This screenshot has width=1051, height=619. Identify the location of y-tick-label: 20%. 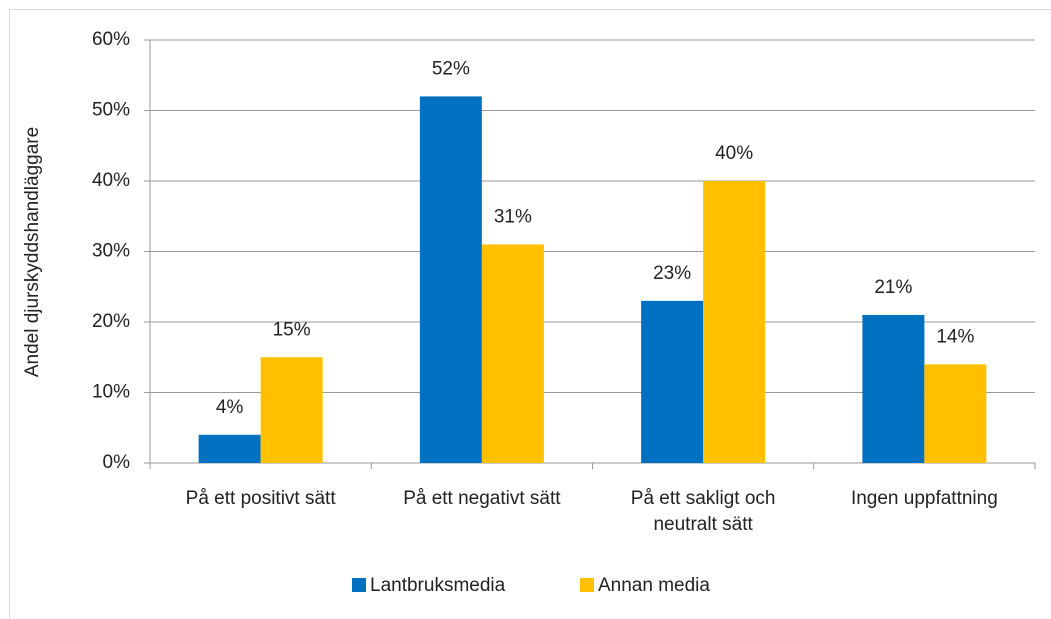
(111, 321).